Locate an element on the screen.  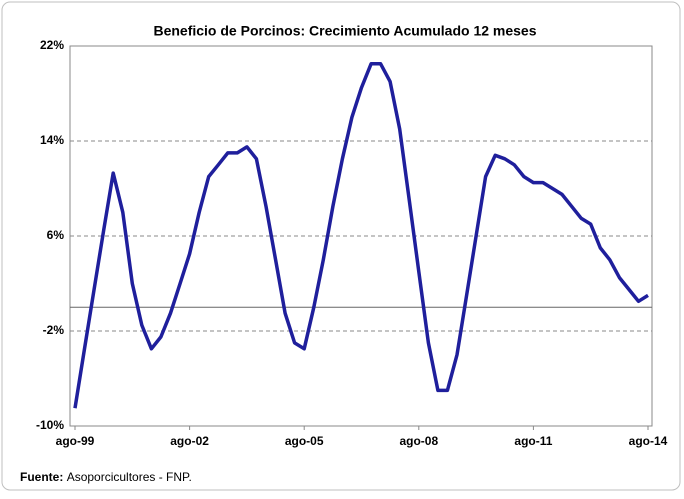
x-tick-label: ago-14 is located at coordinates (648, 441).